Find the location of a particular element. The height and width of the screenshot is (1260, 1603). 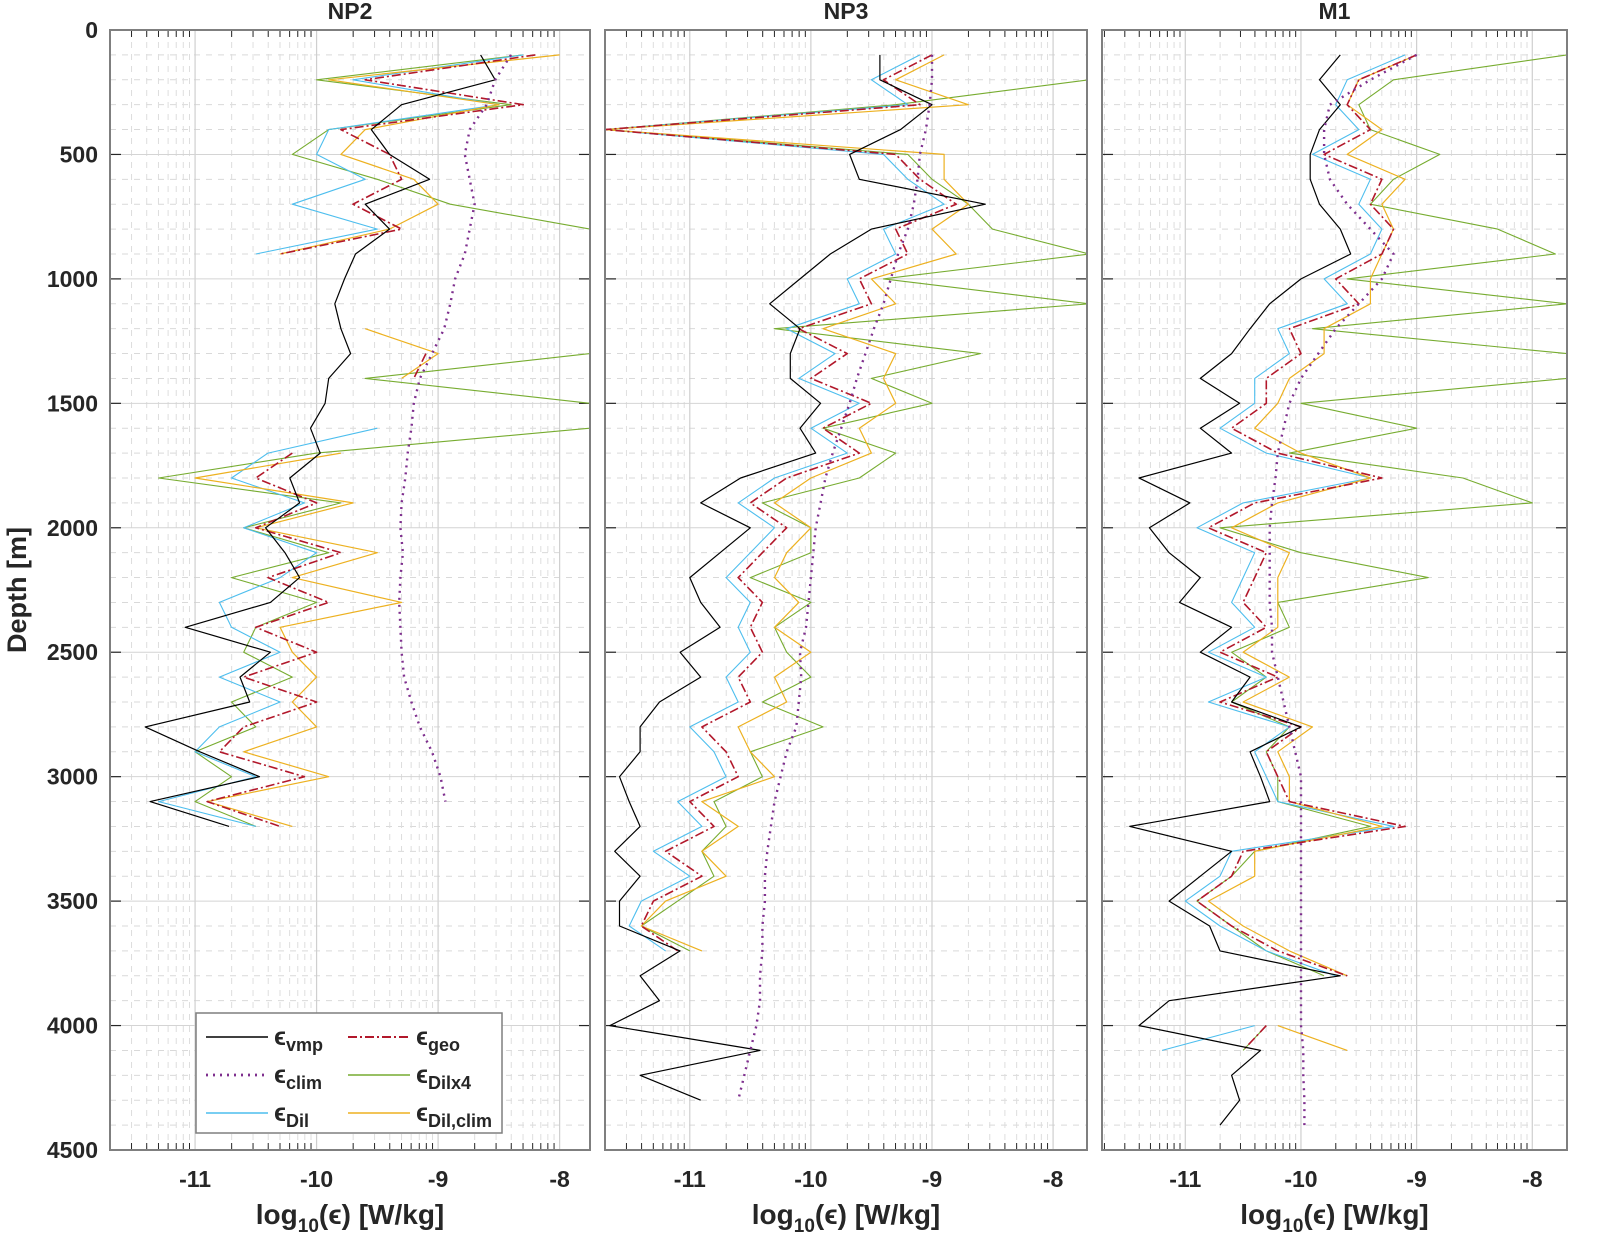

y-tick-label: 2000 is located at coordinates (72, 528).